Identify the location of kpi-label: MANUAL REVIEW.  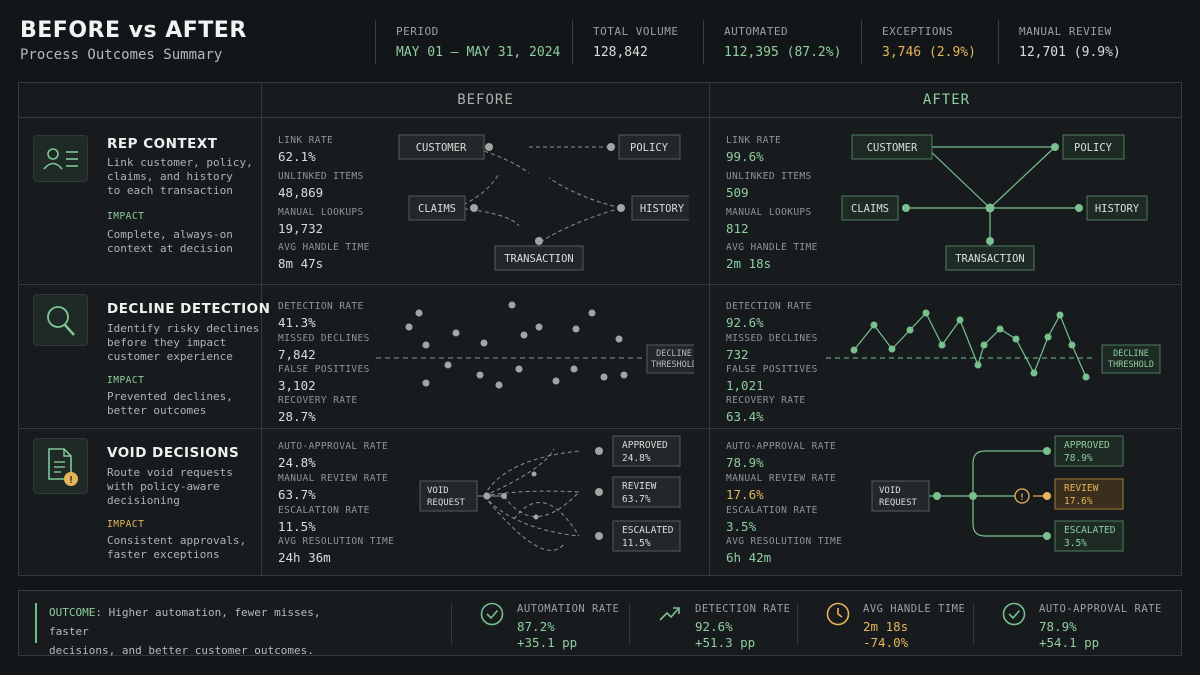
(1065, 31).